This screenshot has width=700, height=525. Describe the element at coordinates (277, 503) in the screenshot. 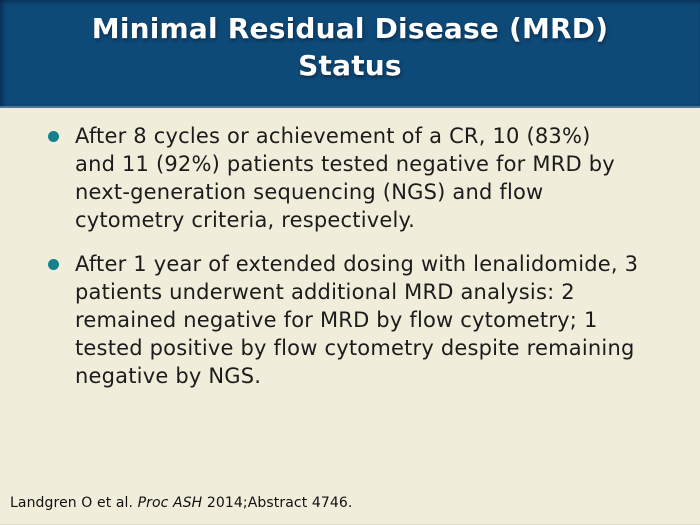

I see `citation-text: 2014;Abstract 4746.` at that location.